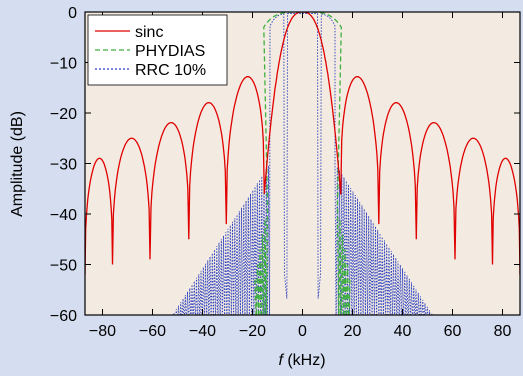 The width and height of the screenshot is (523, 376). I want to click on y-tick-label: −40, so click(63, 215).